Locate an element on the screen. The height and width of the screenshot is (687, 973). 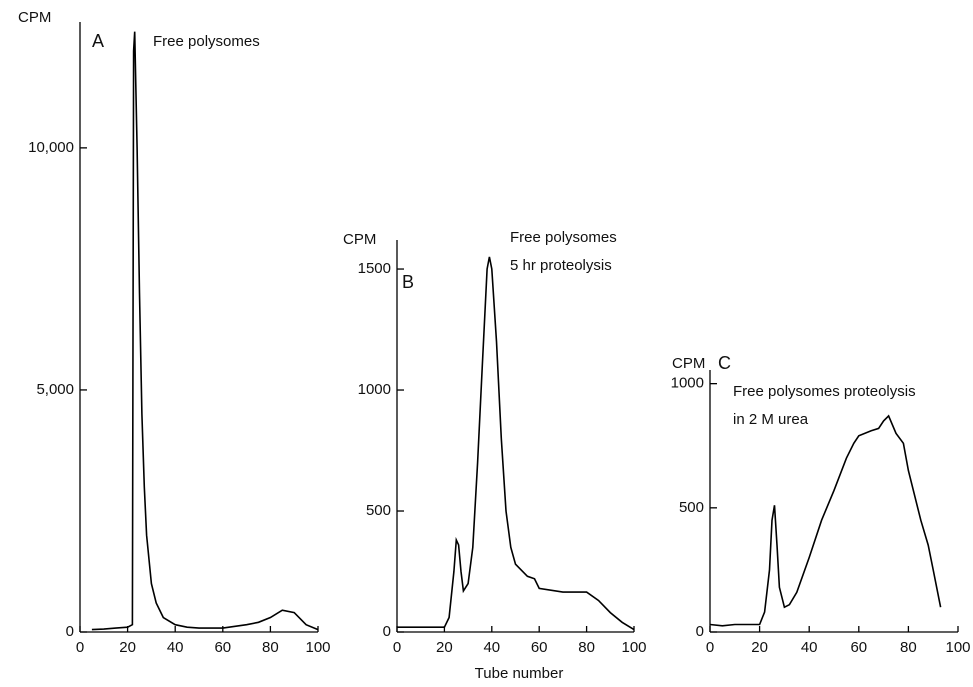
panel-label: C is located at coordinates (724, 363).